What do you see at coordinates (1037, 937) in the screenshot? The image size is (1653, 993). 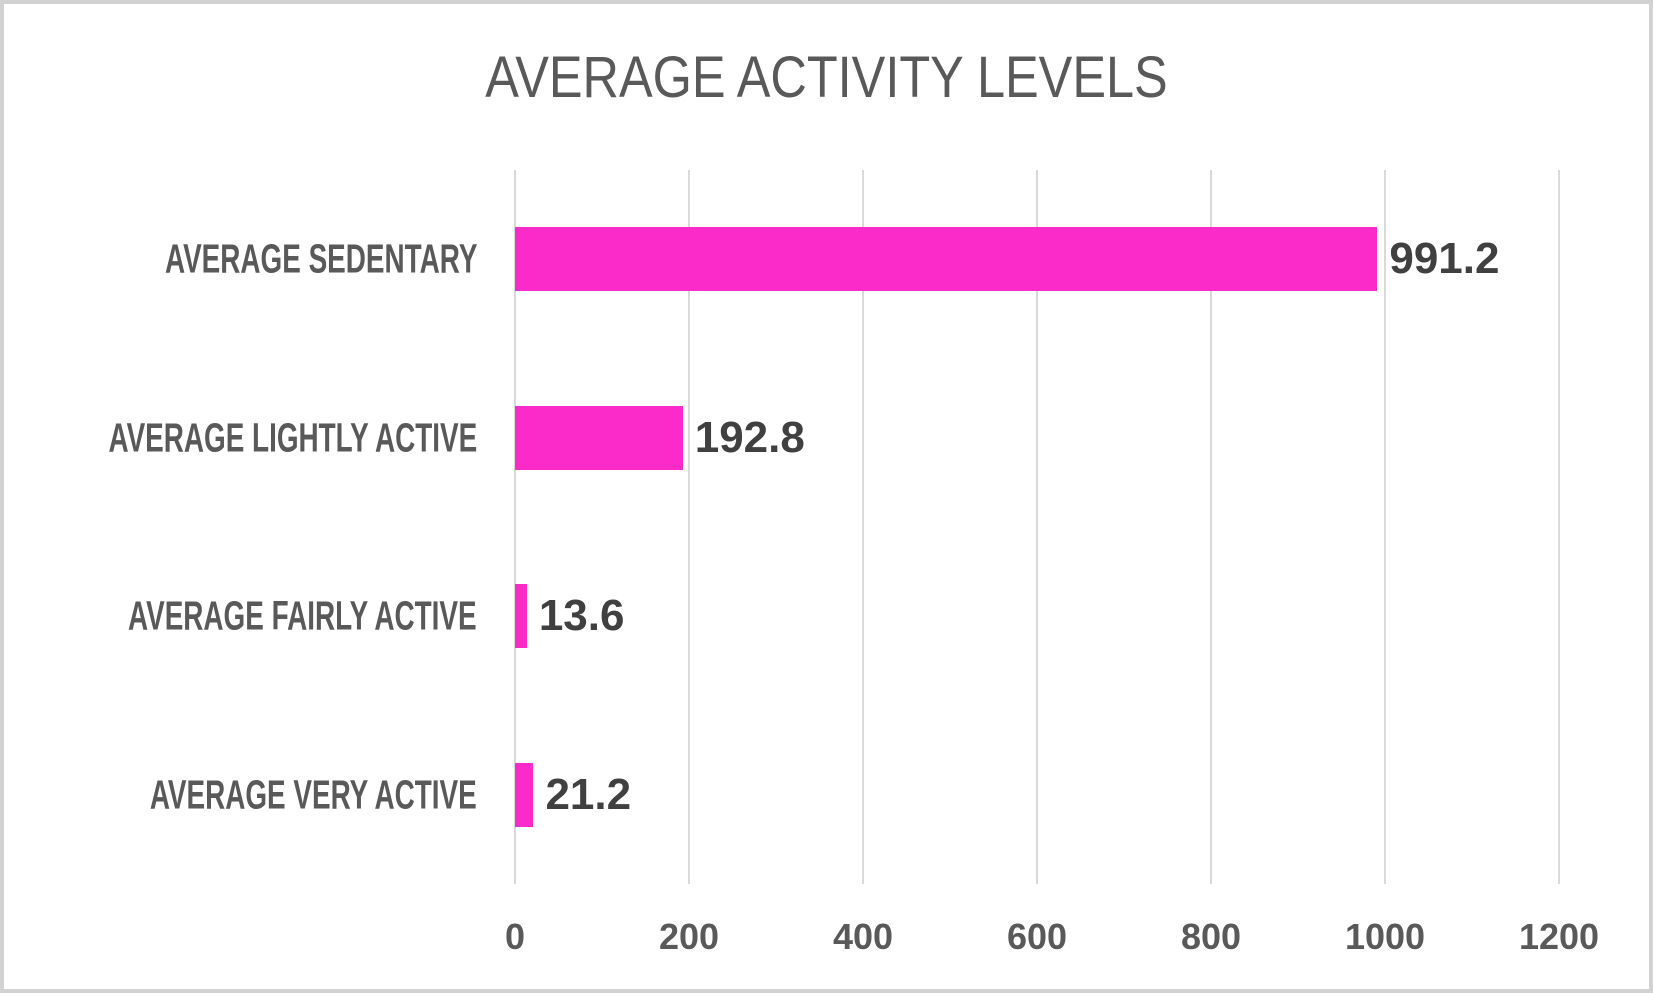 I see `x-tick-label: 600` at bounding box center [1037, 937].